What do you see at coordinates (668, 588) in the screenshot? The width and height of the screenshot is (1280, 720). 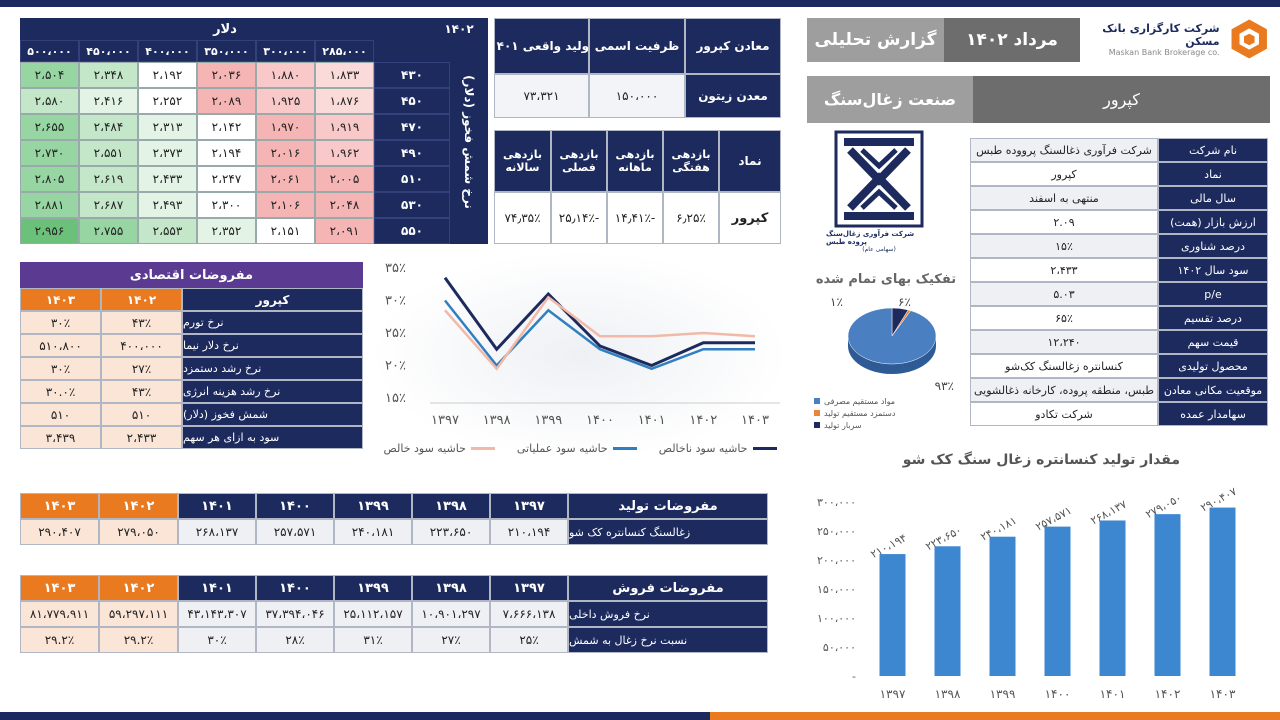 I see `year-table-header: مفروضات فروش` at bounding box center [668, 588].